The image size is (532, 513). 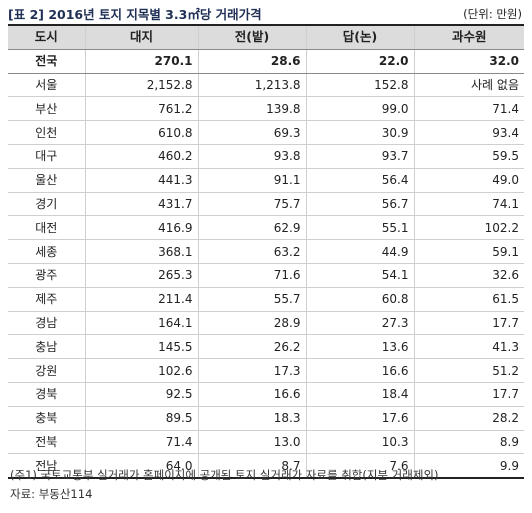 I want to click on dry-field-cell: 75.7, so click(x=251, y=204).